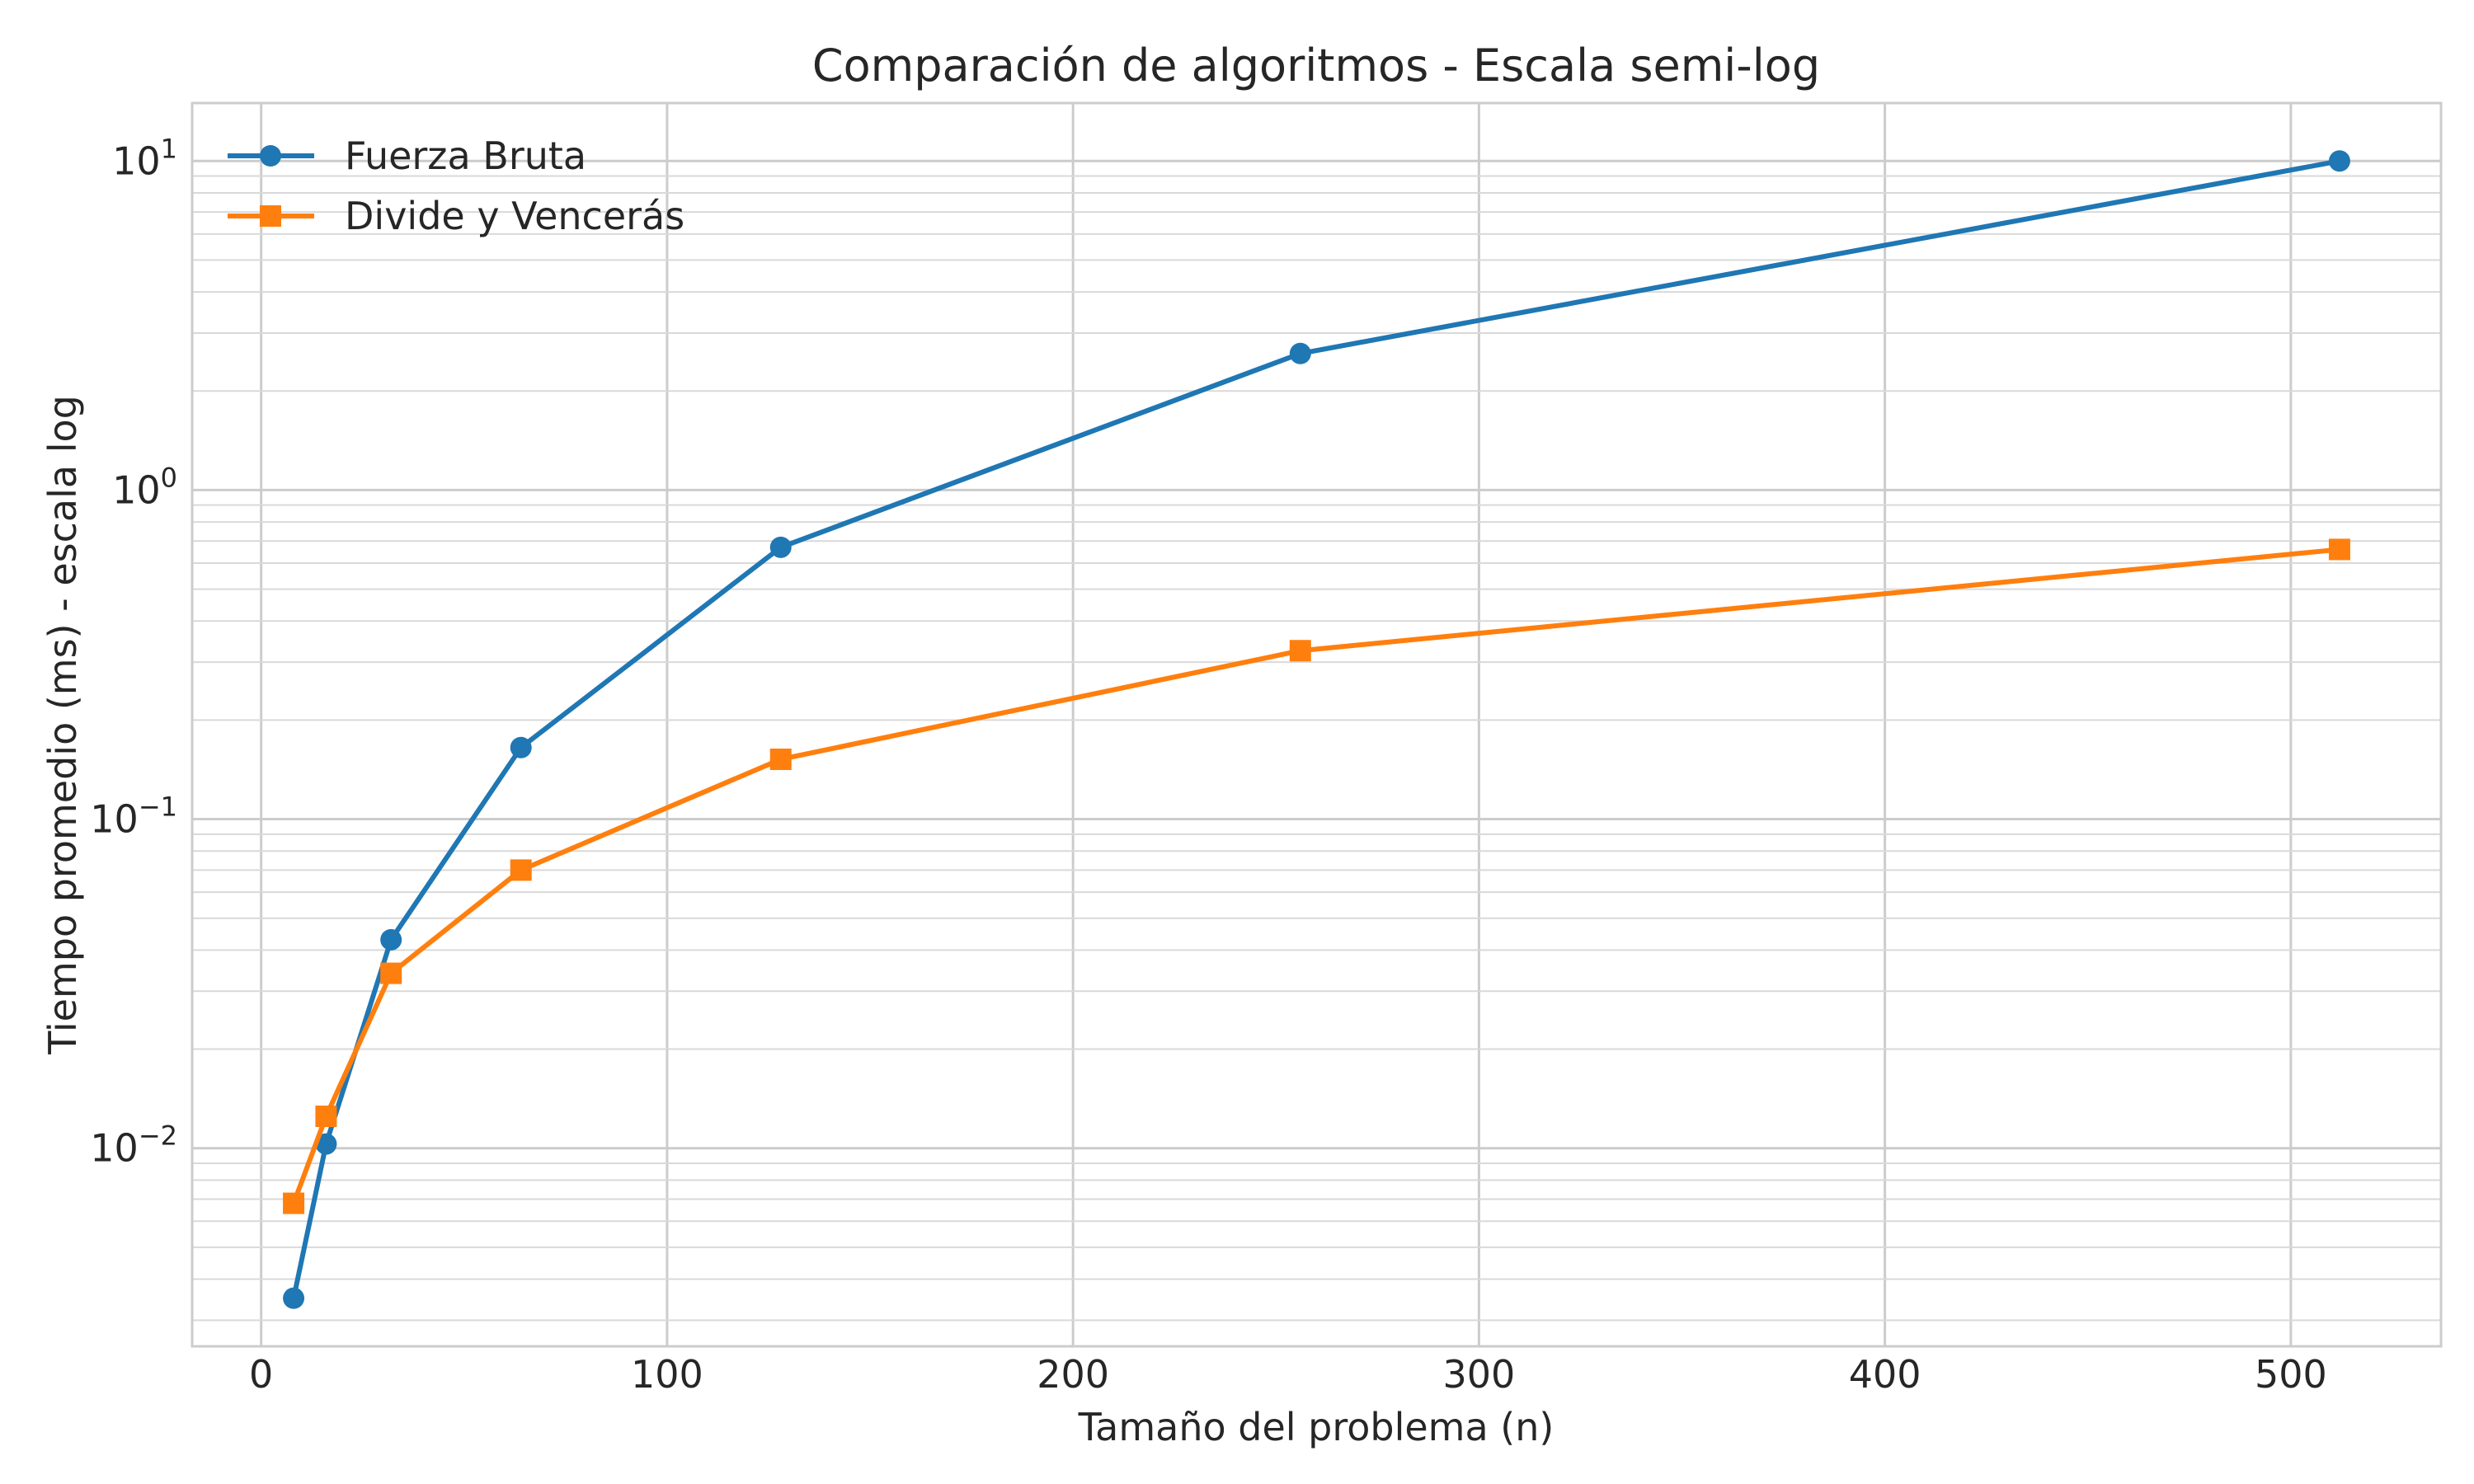 This screenshot has height=1484, width=2474. Describe the element at coordinates (514, 216) in the screenshot. I see `legend-label: Divide y Vencerás` at that location.